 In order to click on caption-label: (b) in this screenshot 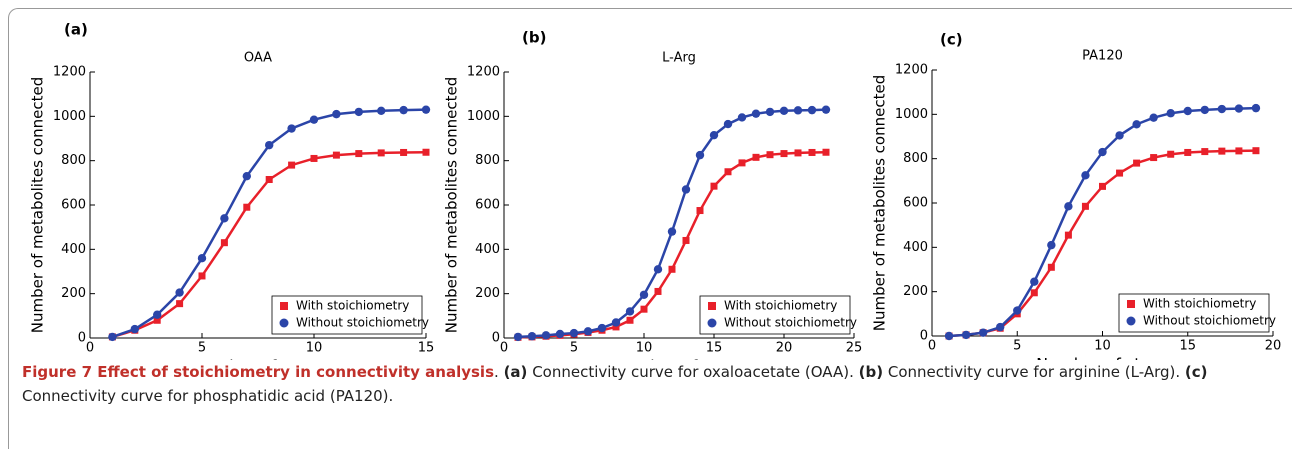, I will do `click(871, 372)`.